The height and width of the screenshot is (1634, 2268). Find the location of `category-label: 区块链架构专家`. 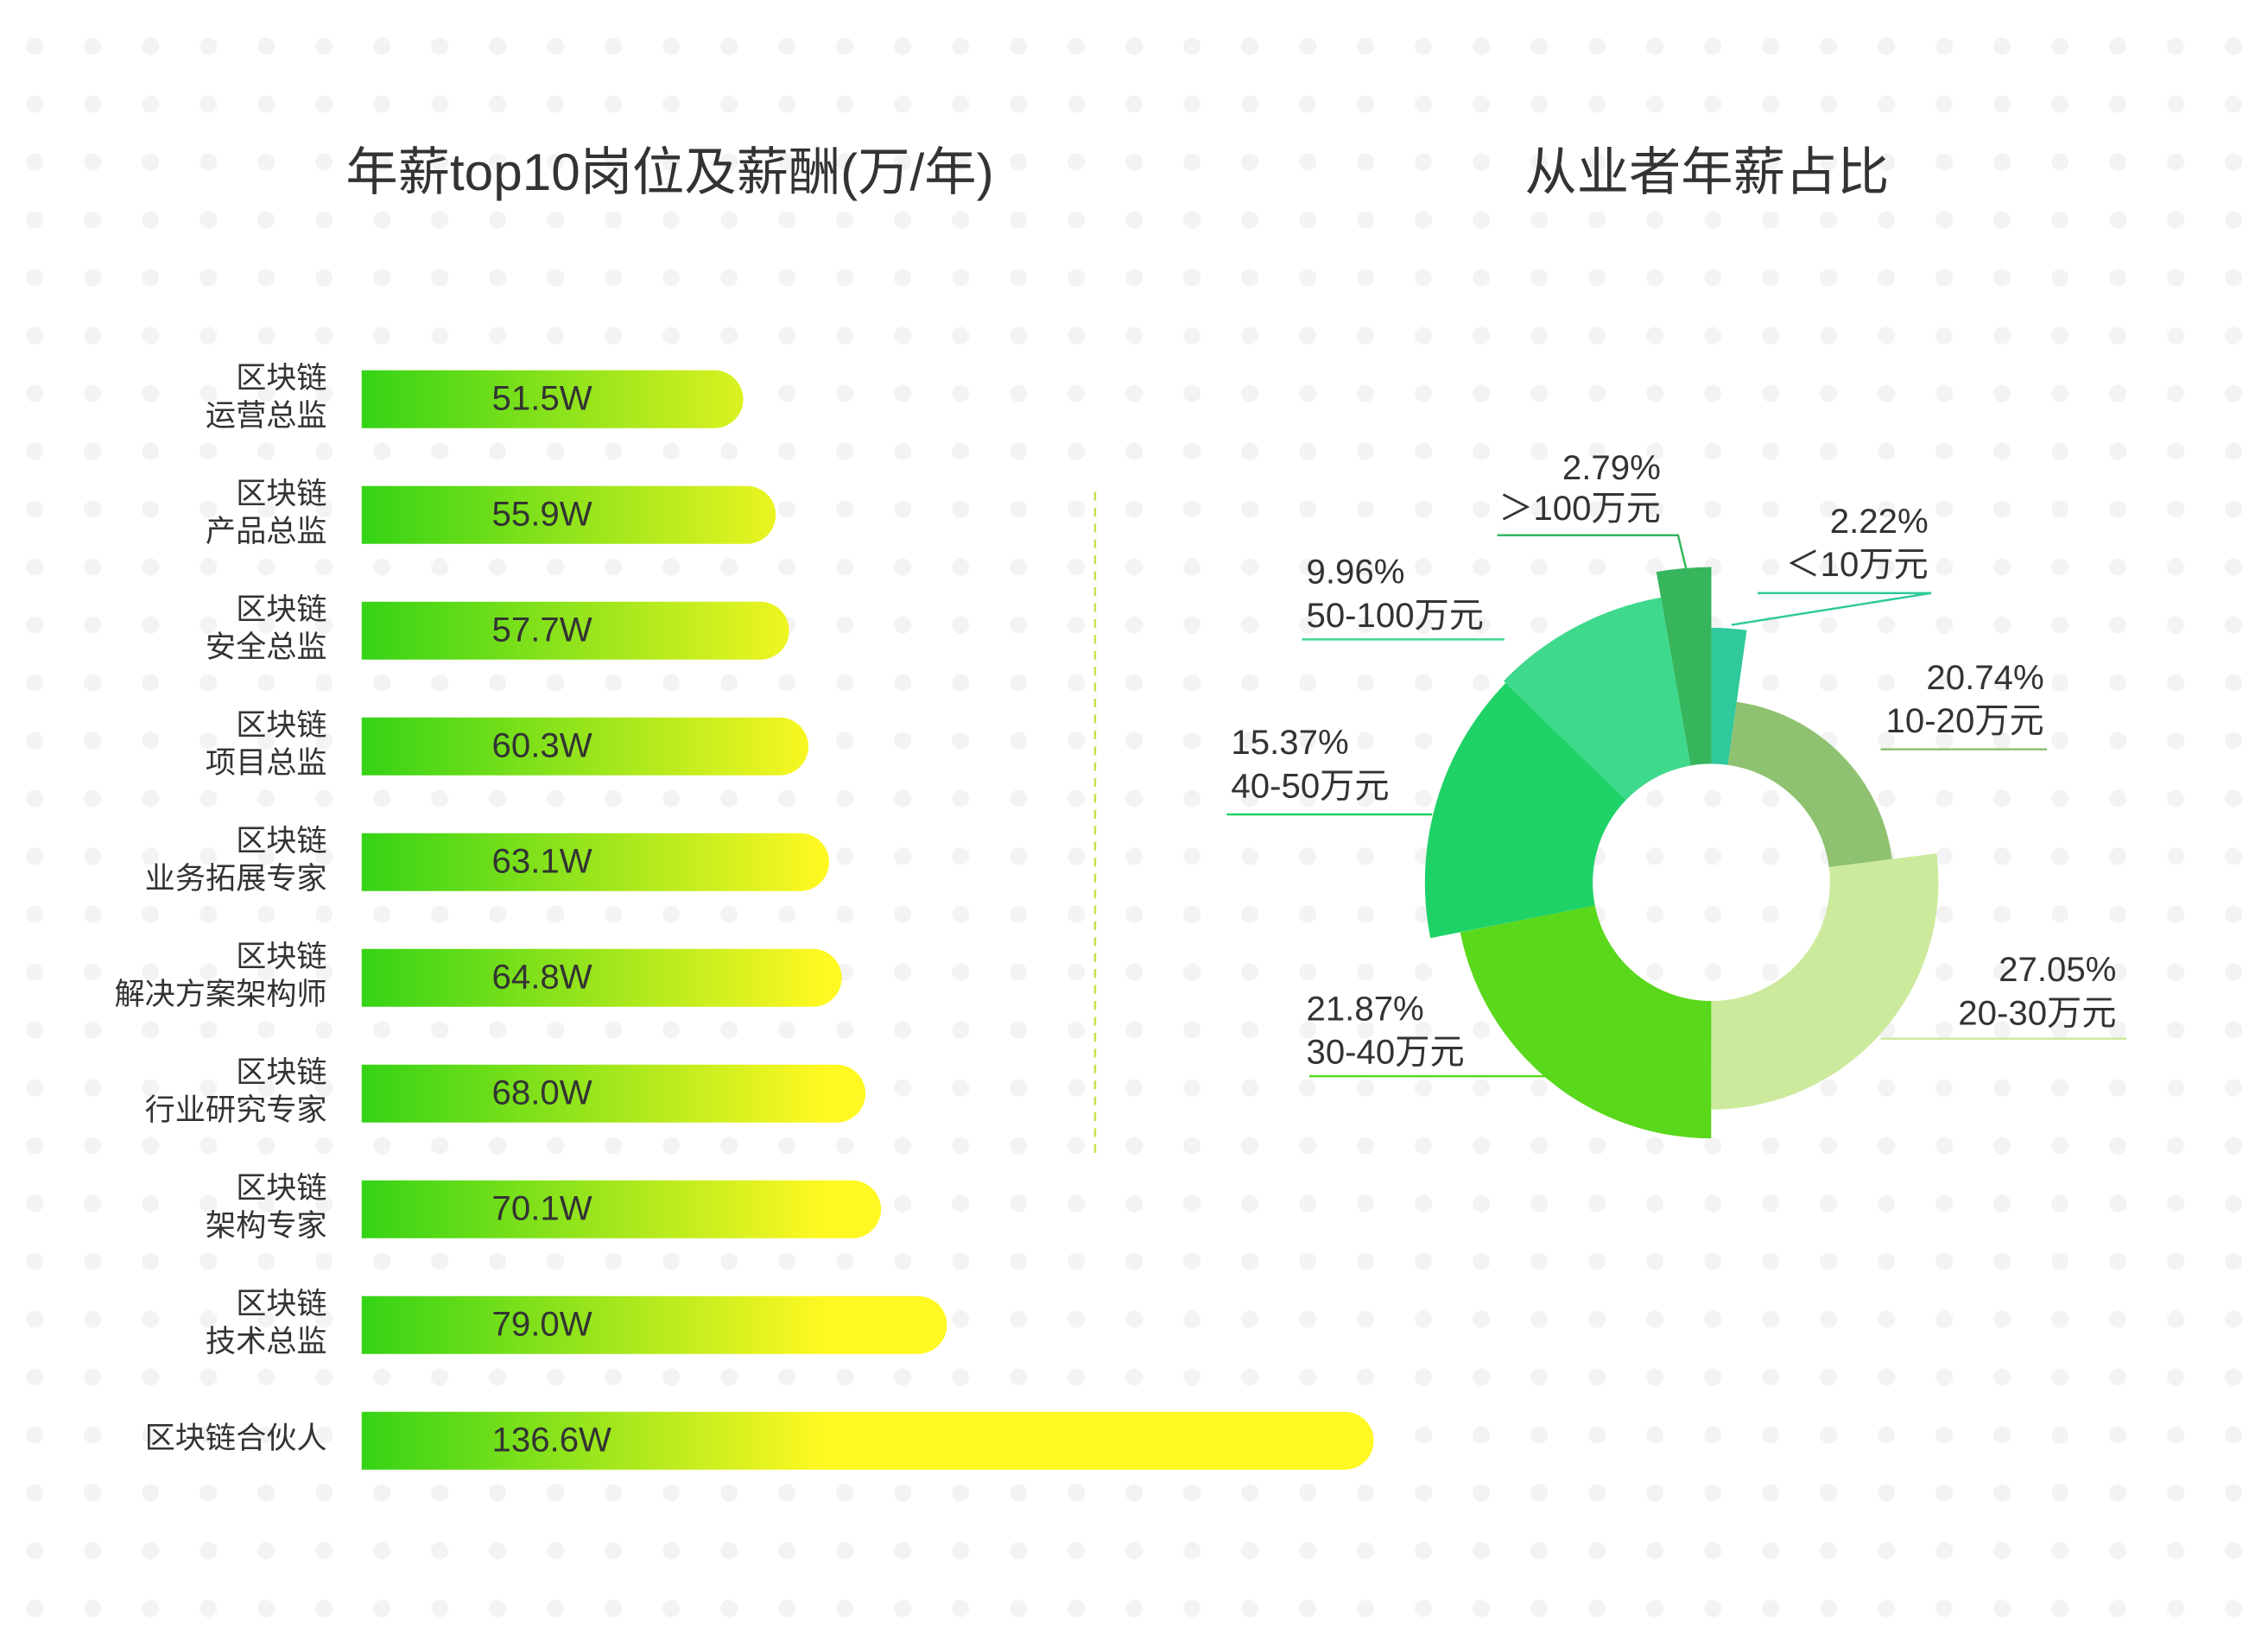

category-label: 区块链架构专家 is located at coordinates (266, 1208).